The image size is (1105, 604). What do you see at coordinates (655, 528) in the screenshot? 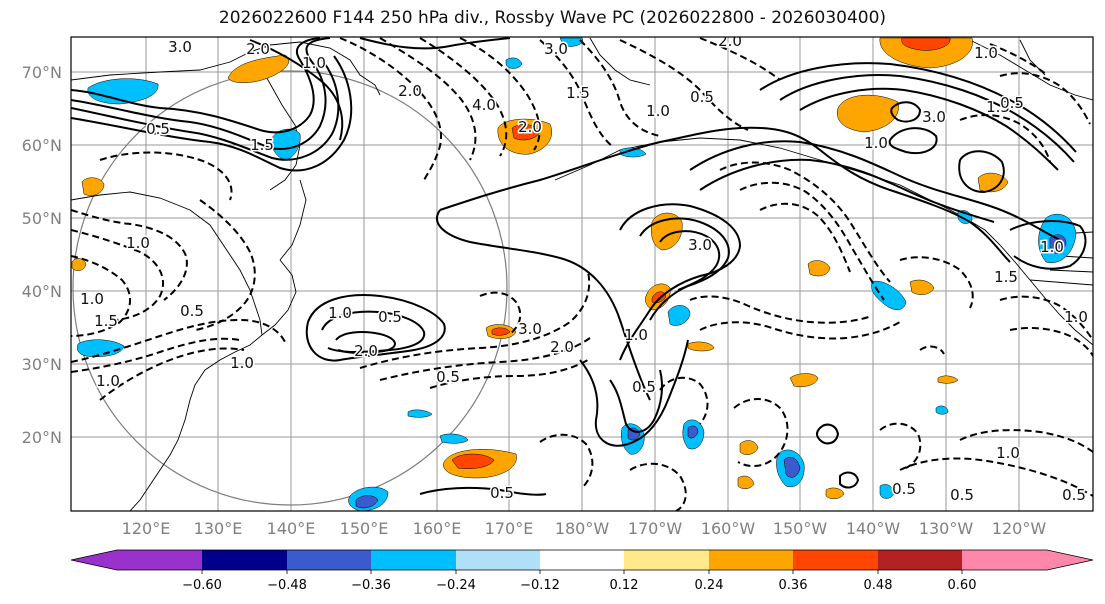
I see `lon-tick-label: 170°W` at bounding box center [655, 528].